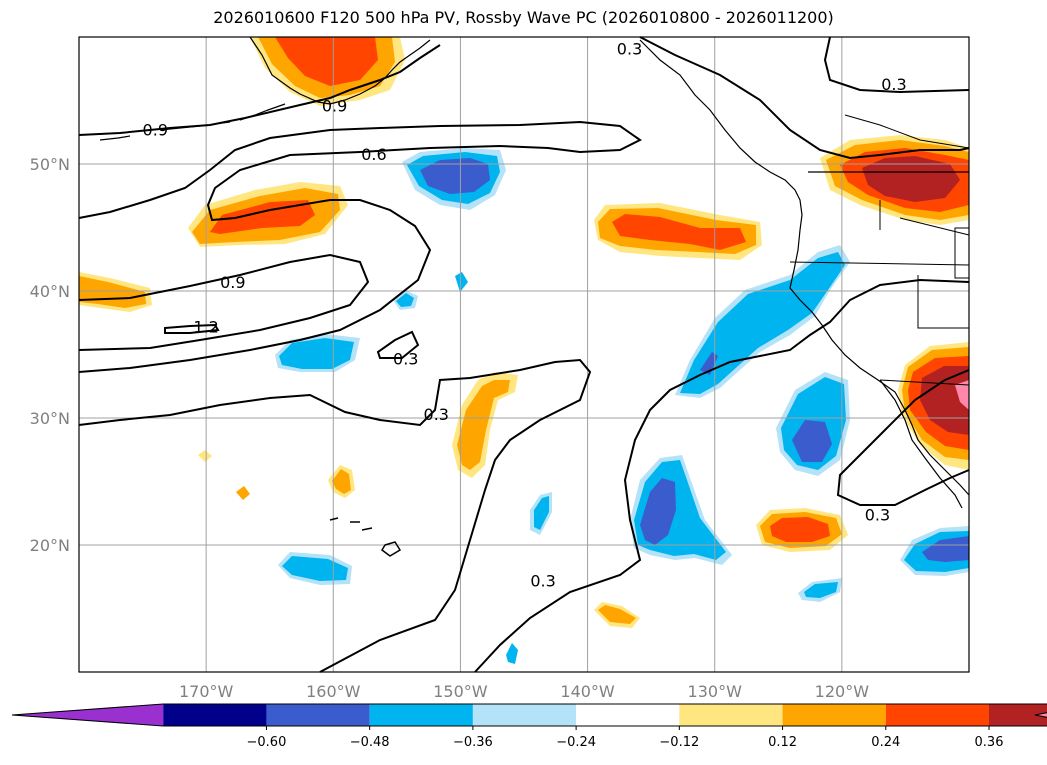 This screenshot has height=765, width=1047. What do you see at coordinates (327, 71) in the screenshot?
I see `anomaly-alaska` at bounding box center [327, 71].